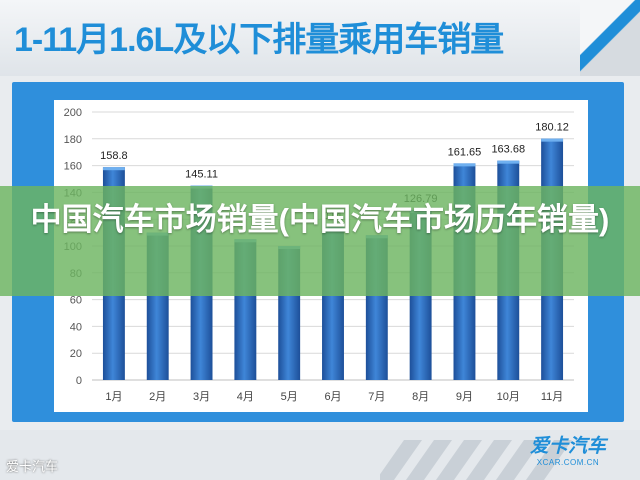 The height and width of the screenshot is (480, 640). I want to click on y-tick-label: 180, so click(73, 140).